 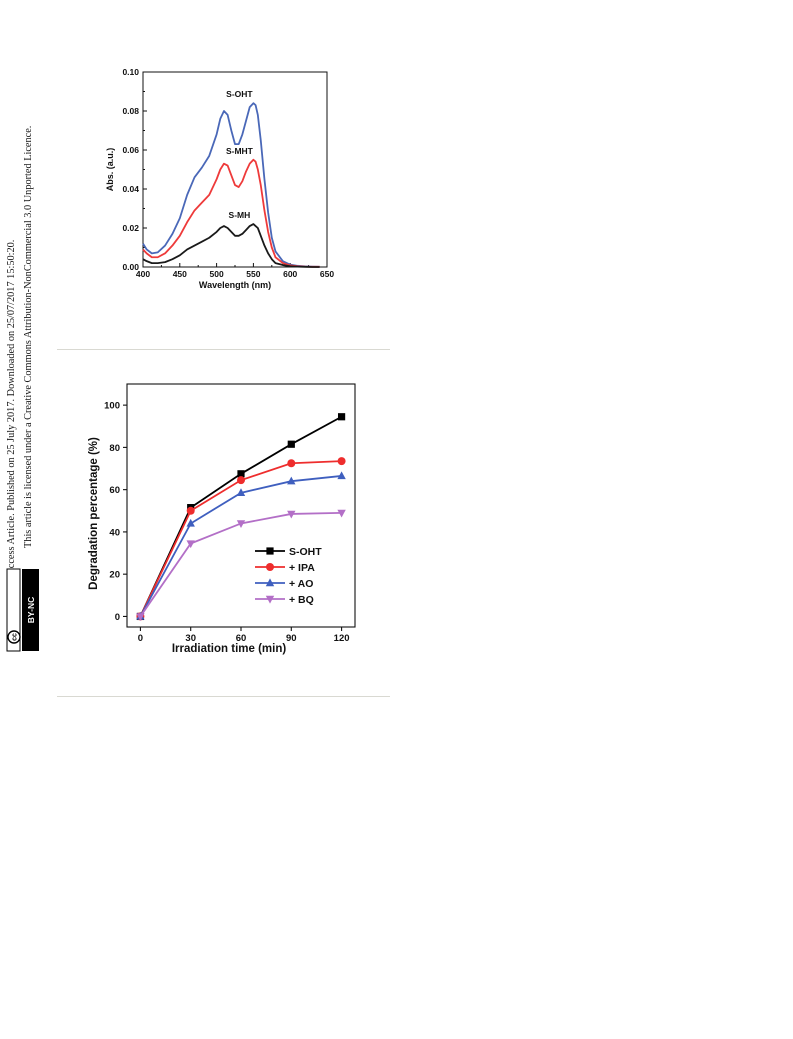 What do you see at coordinates (240, 151) in the screenshot?
I see `absorbance-label-s-mht: S-MHT` at bounding box center [240, 151].